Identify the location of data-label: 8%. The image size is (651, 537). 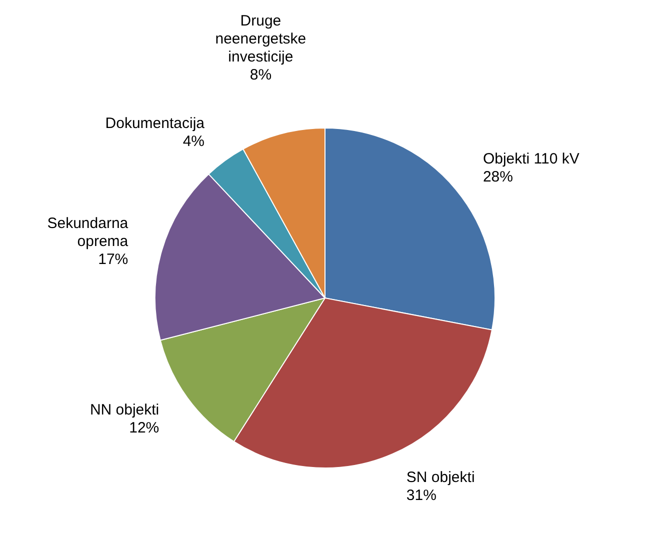
(261, 75).